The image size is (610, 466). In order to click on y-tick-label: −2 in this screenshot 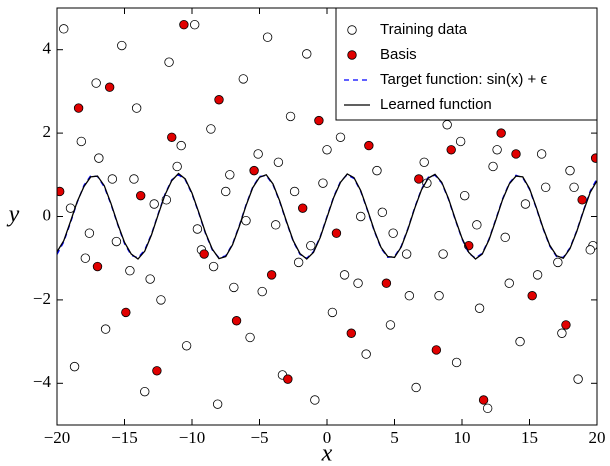, I will do `click(42, 298)`.